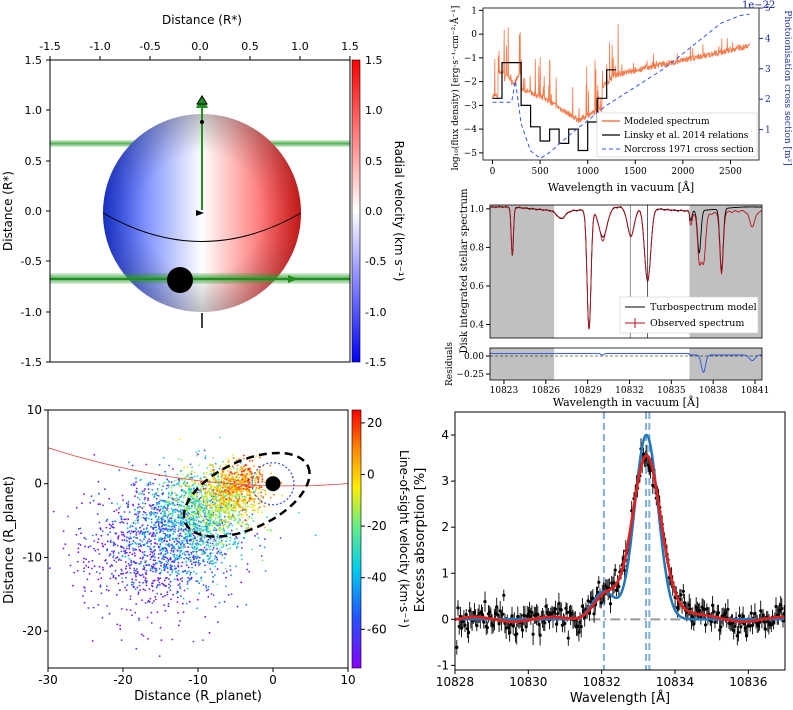  What do you see at coordinates (149, 46) in the screenshot?
I see `top-tick-label: -0.5` at bounding box center [149, 46].